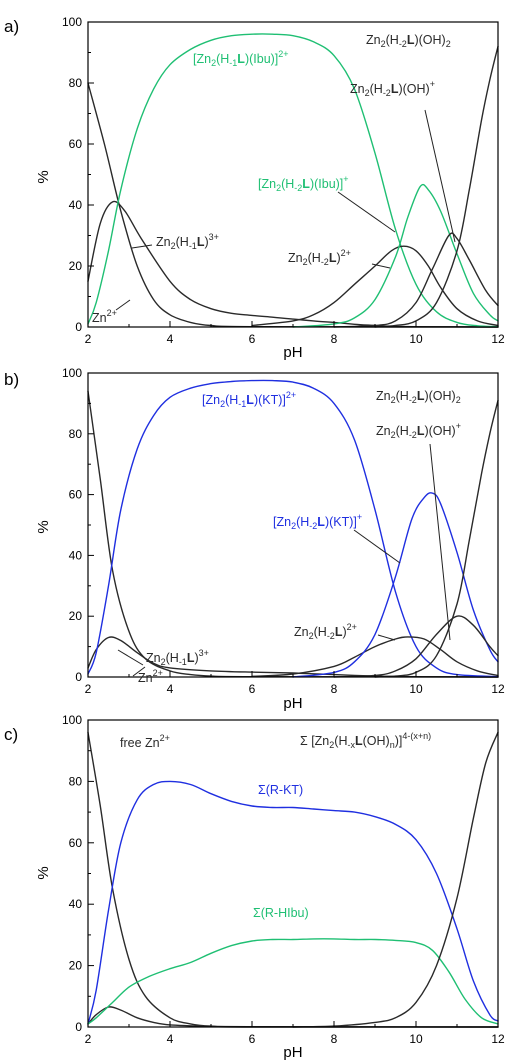 This screenshot has width=511, height=1061. Describe the element at coordinates (170, 339) in the screenshot. I see `x-tick-label-a: 4` at that location.